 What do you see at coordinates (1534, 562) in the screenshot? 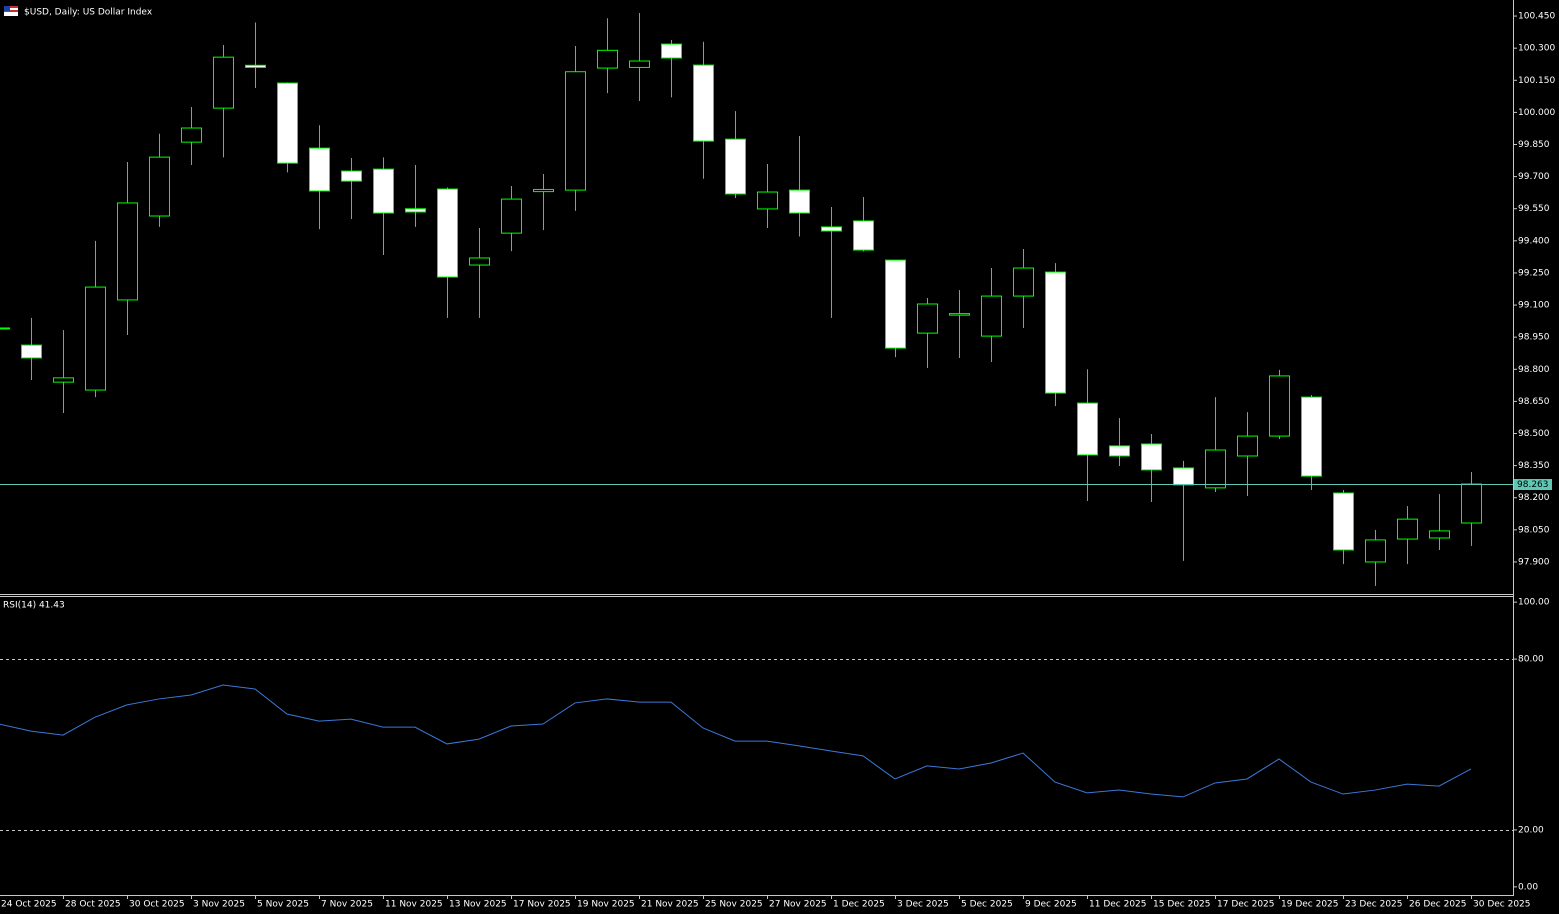
I see `y-tick-label: 97.900` at bounding box center [1534, 562].